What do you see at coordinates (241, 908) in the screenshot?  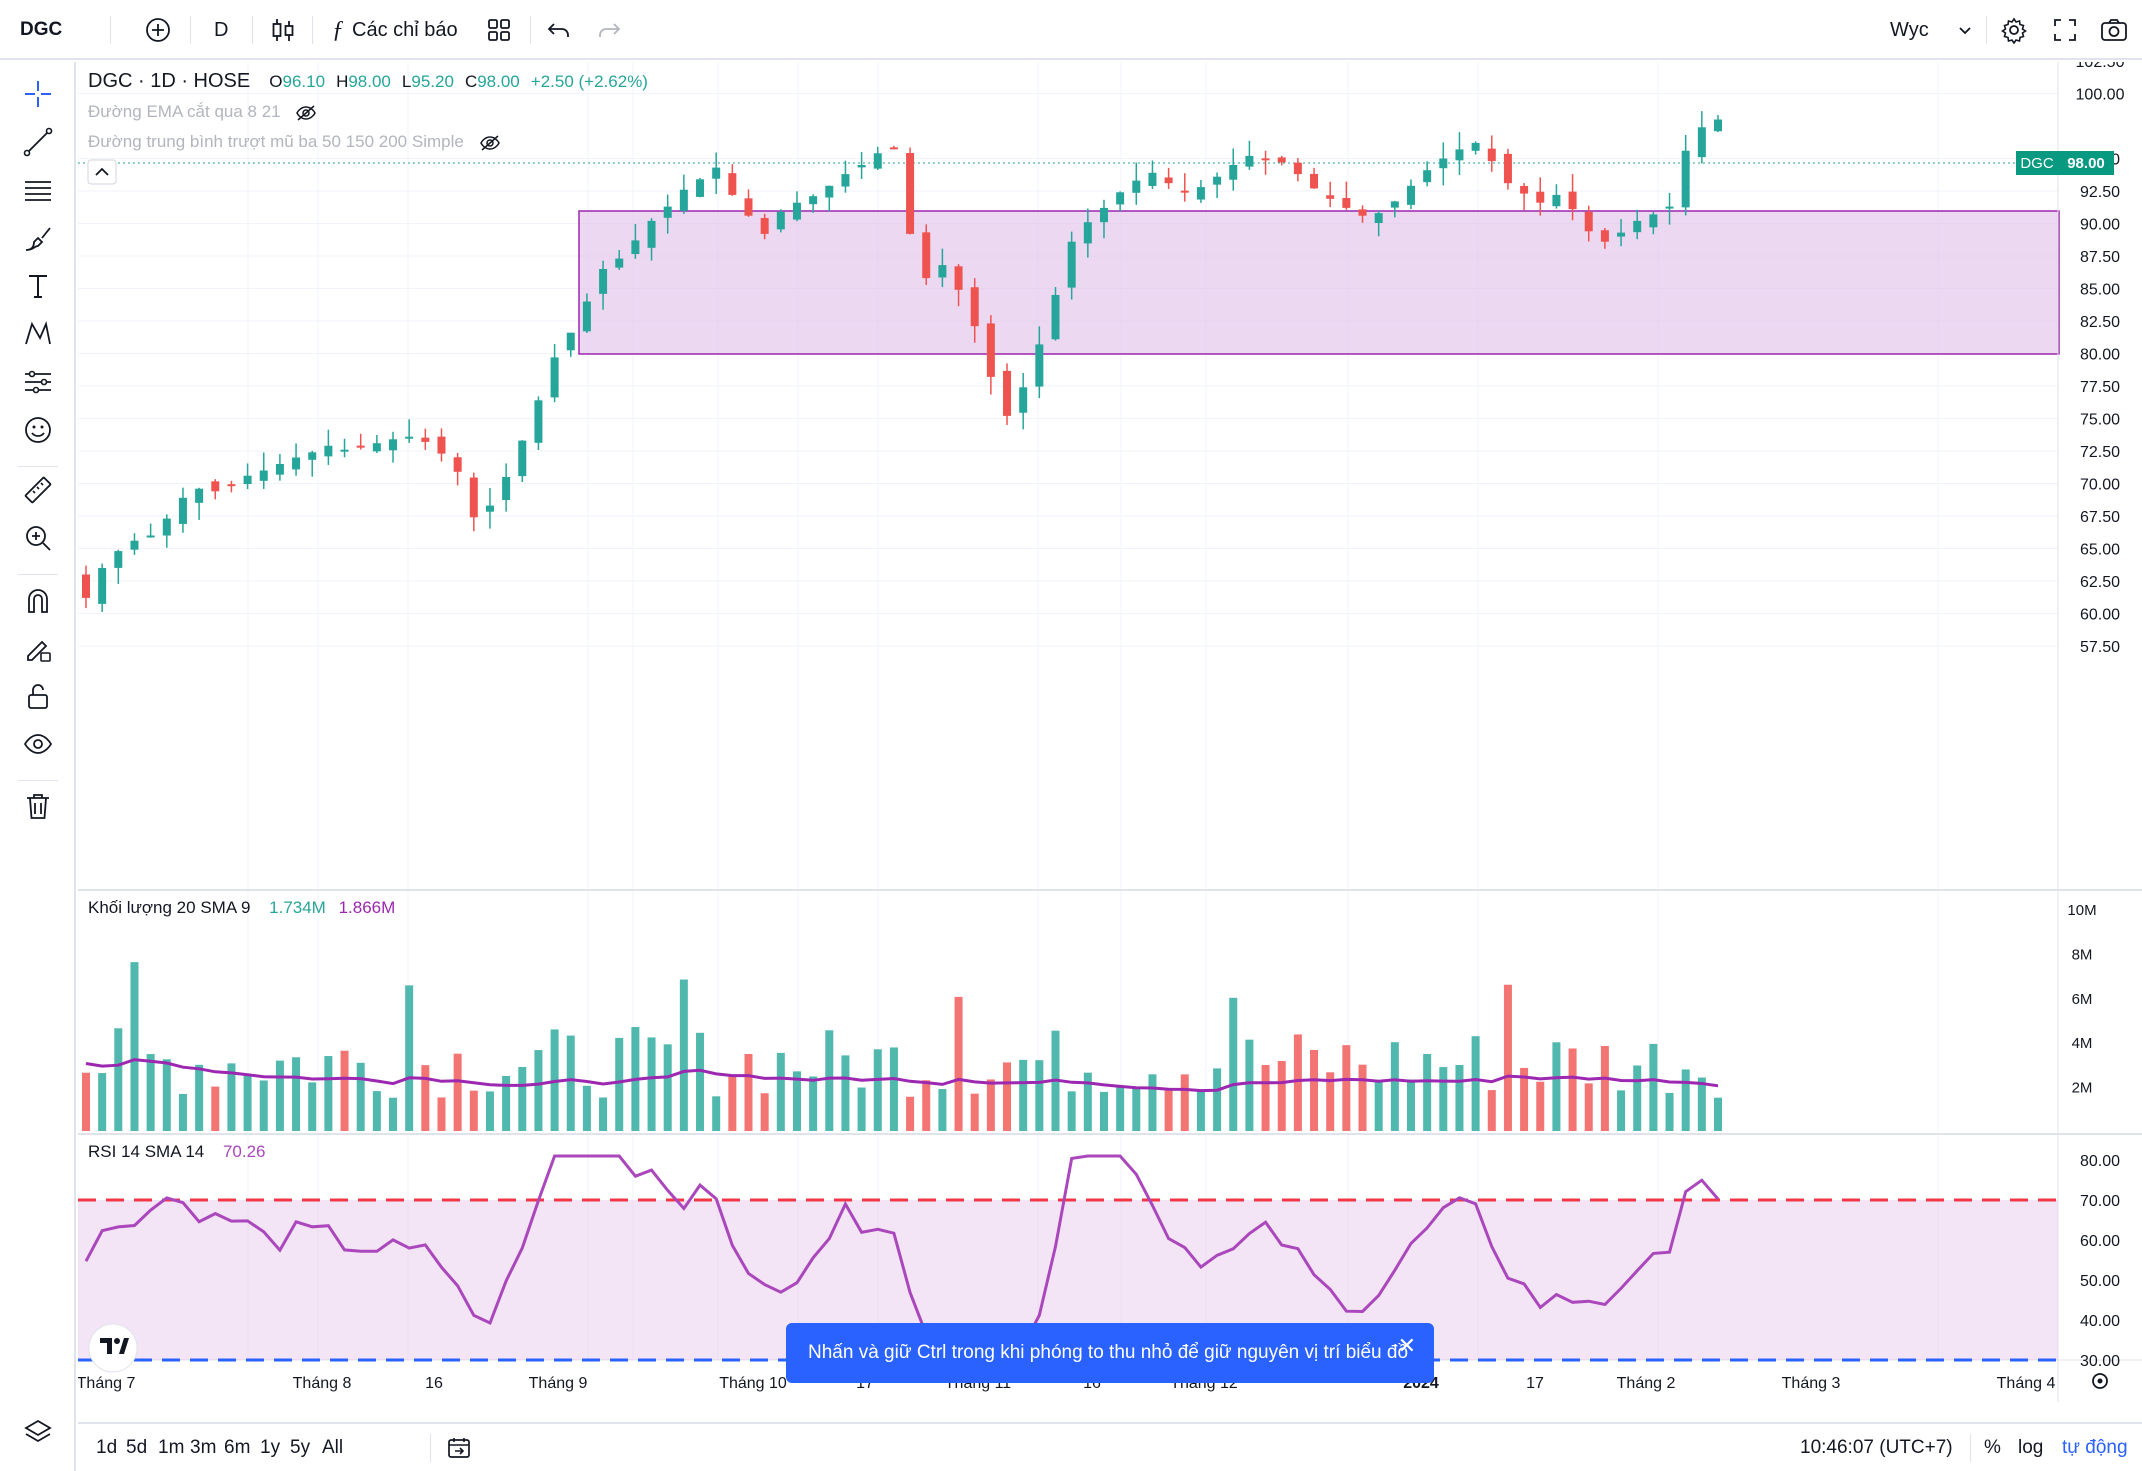 I see `volume-legend: Khối lượng 20 SMA 9 1.734M 1.866M` at bounding box center [241, 908].